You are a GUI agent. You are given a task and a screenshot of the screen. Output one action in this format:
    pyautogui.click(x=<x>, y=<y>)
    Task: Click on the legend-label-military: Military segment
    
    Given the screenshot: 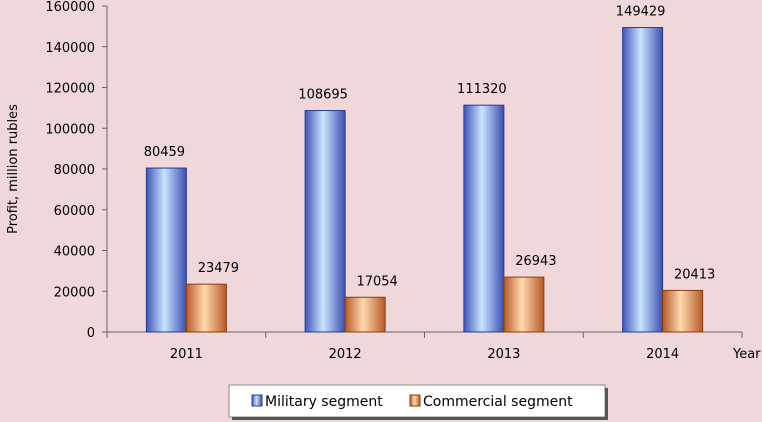 What is the action you would take?
    pyautogui.click(x=324, y=402)
    